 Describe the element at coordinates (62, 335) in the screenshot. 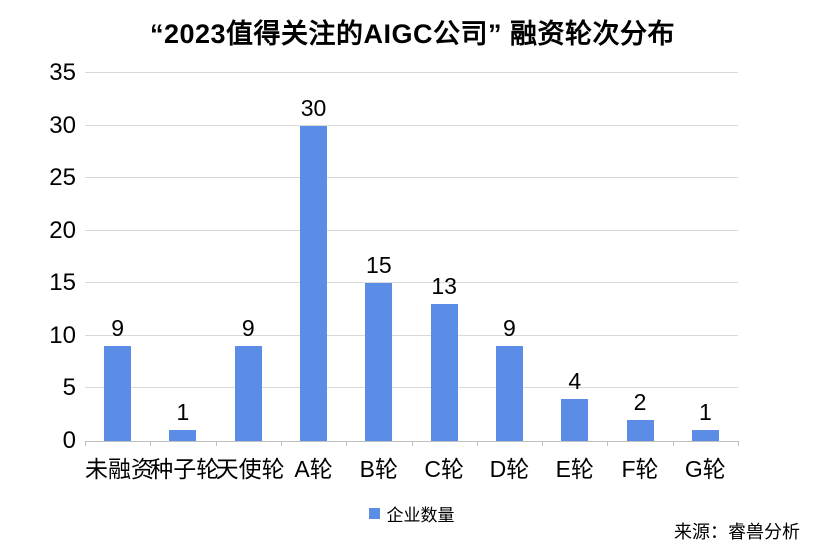

I see `y-axis-tick-label: 10` at that location.